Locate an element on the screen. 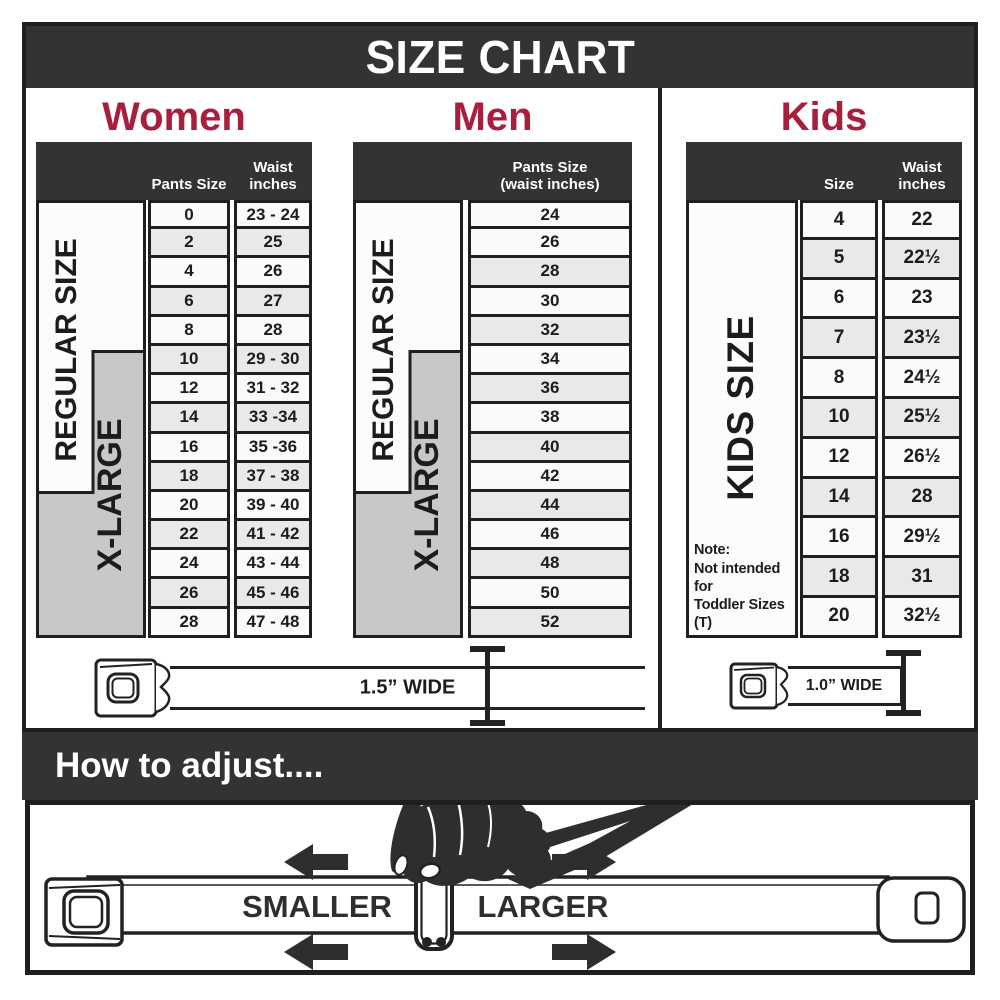 The image size is (1000, 1000). table-cell: 46 is located at coordinates (550, 536).